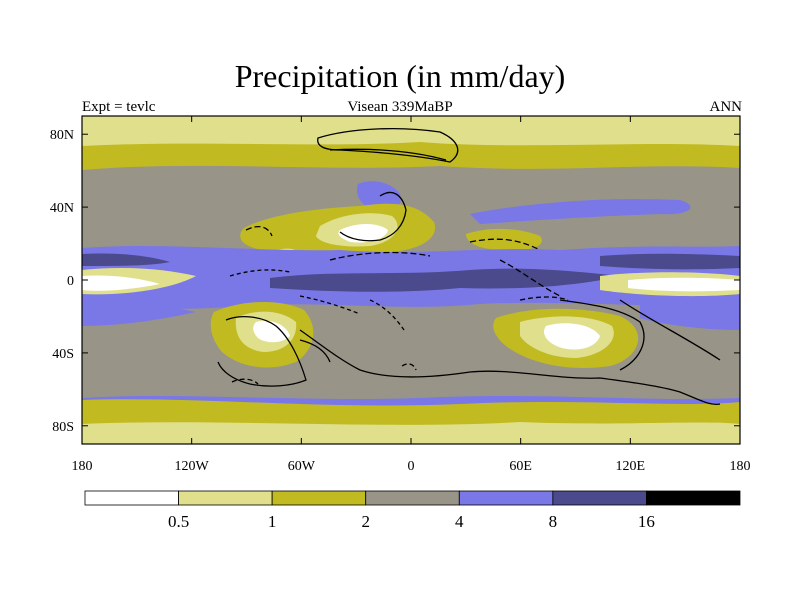 Image resolution: width=800 pixels, height=600 pixels. What do you see at coordinates (690, 315) in the screenshot?
I see `south-east-blue-strip` at bounding box center [690, 315].